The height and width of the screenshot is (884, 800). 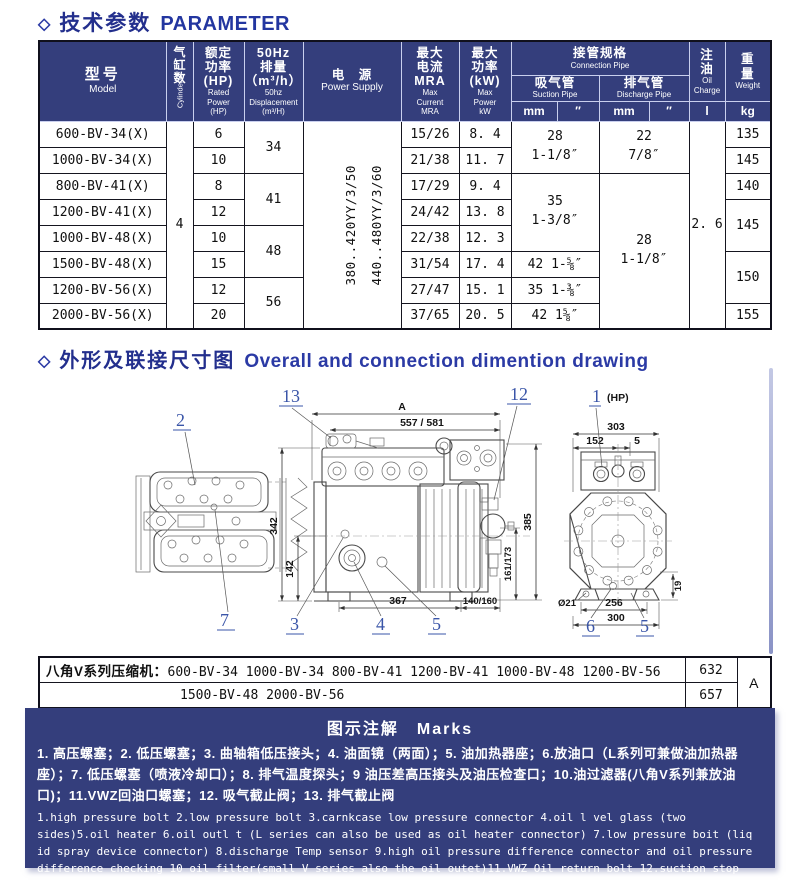 I want to click on dim-557-581: 557 / 581, so click(x=422, y=423).